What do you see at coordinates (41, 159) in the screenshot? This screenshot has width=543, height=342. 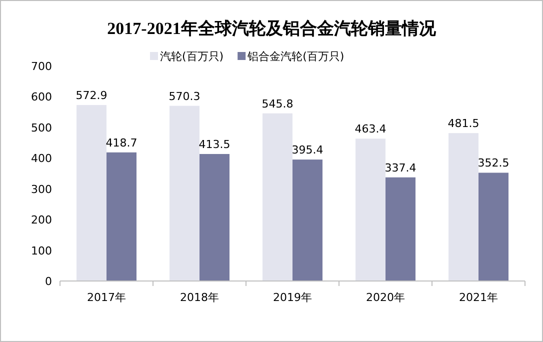 I see `y-tick-label: 400` at bounding box center [41, 159].